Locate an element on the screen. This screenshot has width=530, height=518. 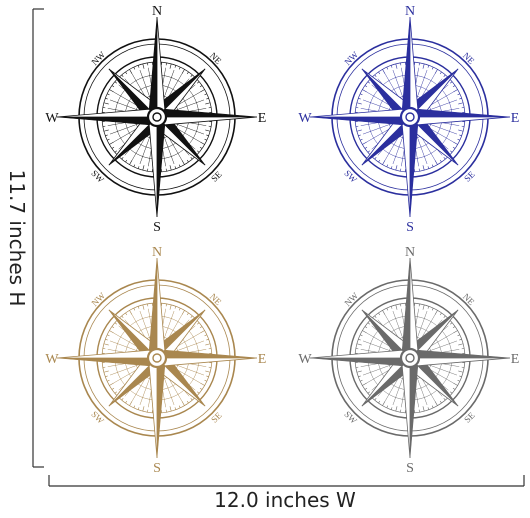
height-dimension-bracket is located at coordinates (38, 238).